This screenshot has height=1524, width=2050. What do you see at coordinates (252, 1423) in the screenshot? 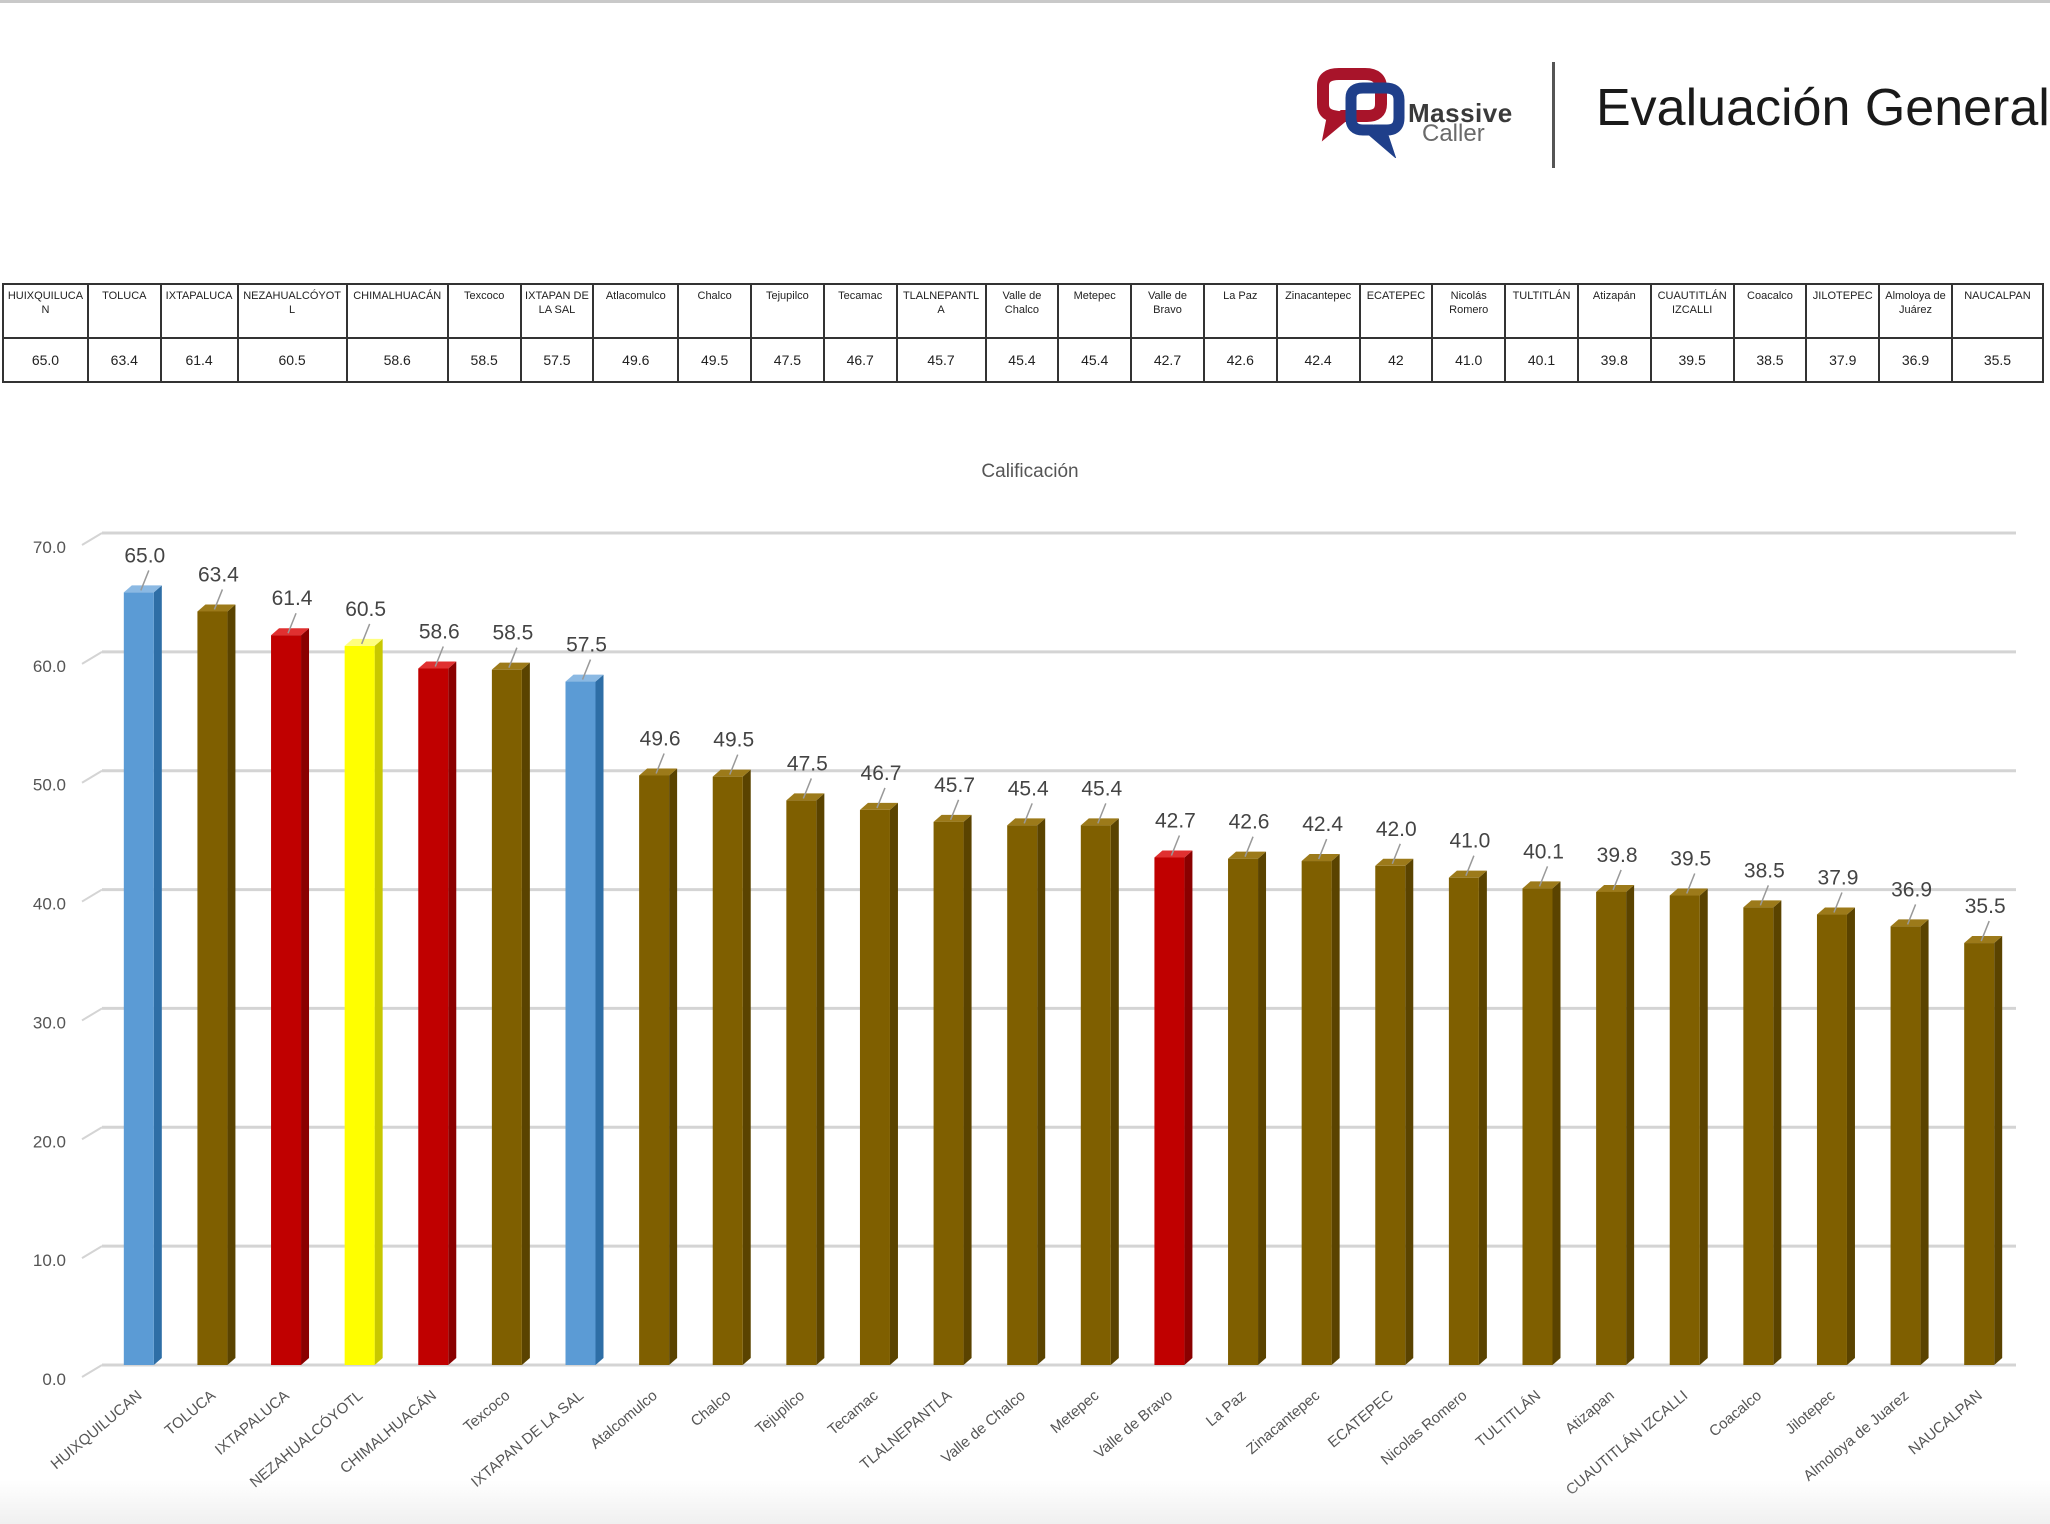
I see `x-category-label: IXTAPALUCA` at bounding box center [252, 1423].